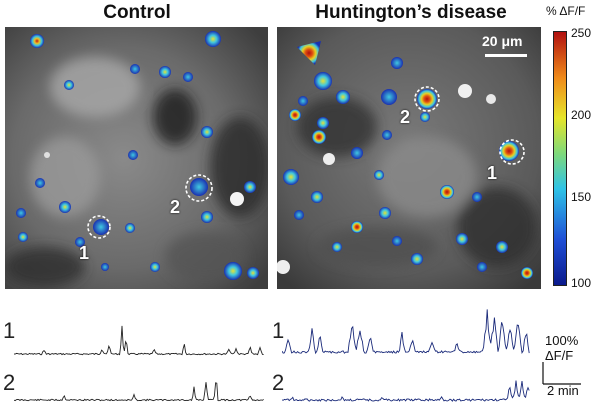 Image resolution: width=600 pixels, height=406 pixels. I want to click on colorbar, so click(560, 158).